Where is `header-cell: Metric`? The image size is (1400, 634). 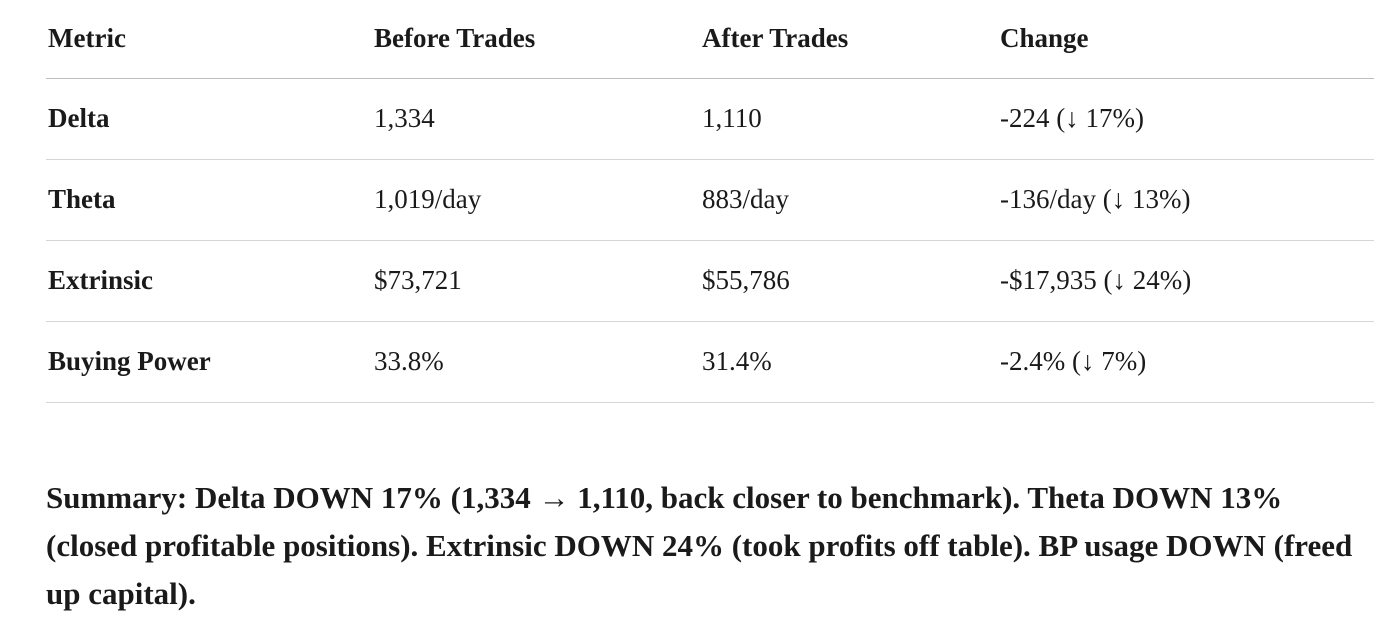 header-cell: Metric is located at coordinates (209, 39).